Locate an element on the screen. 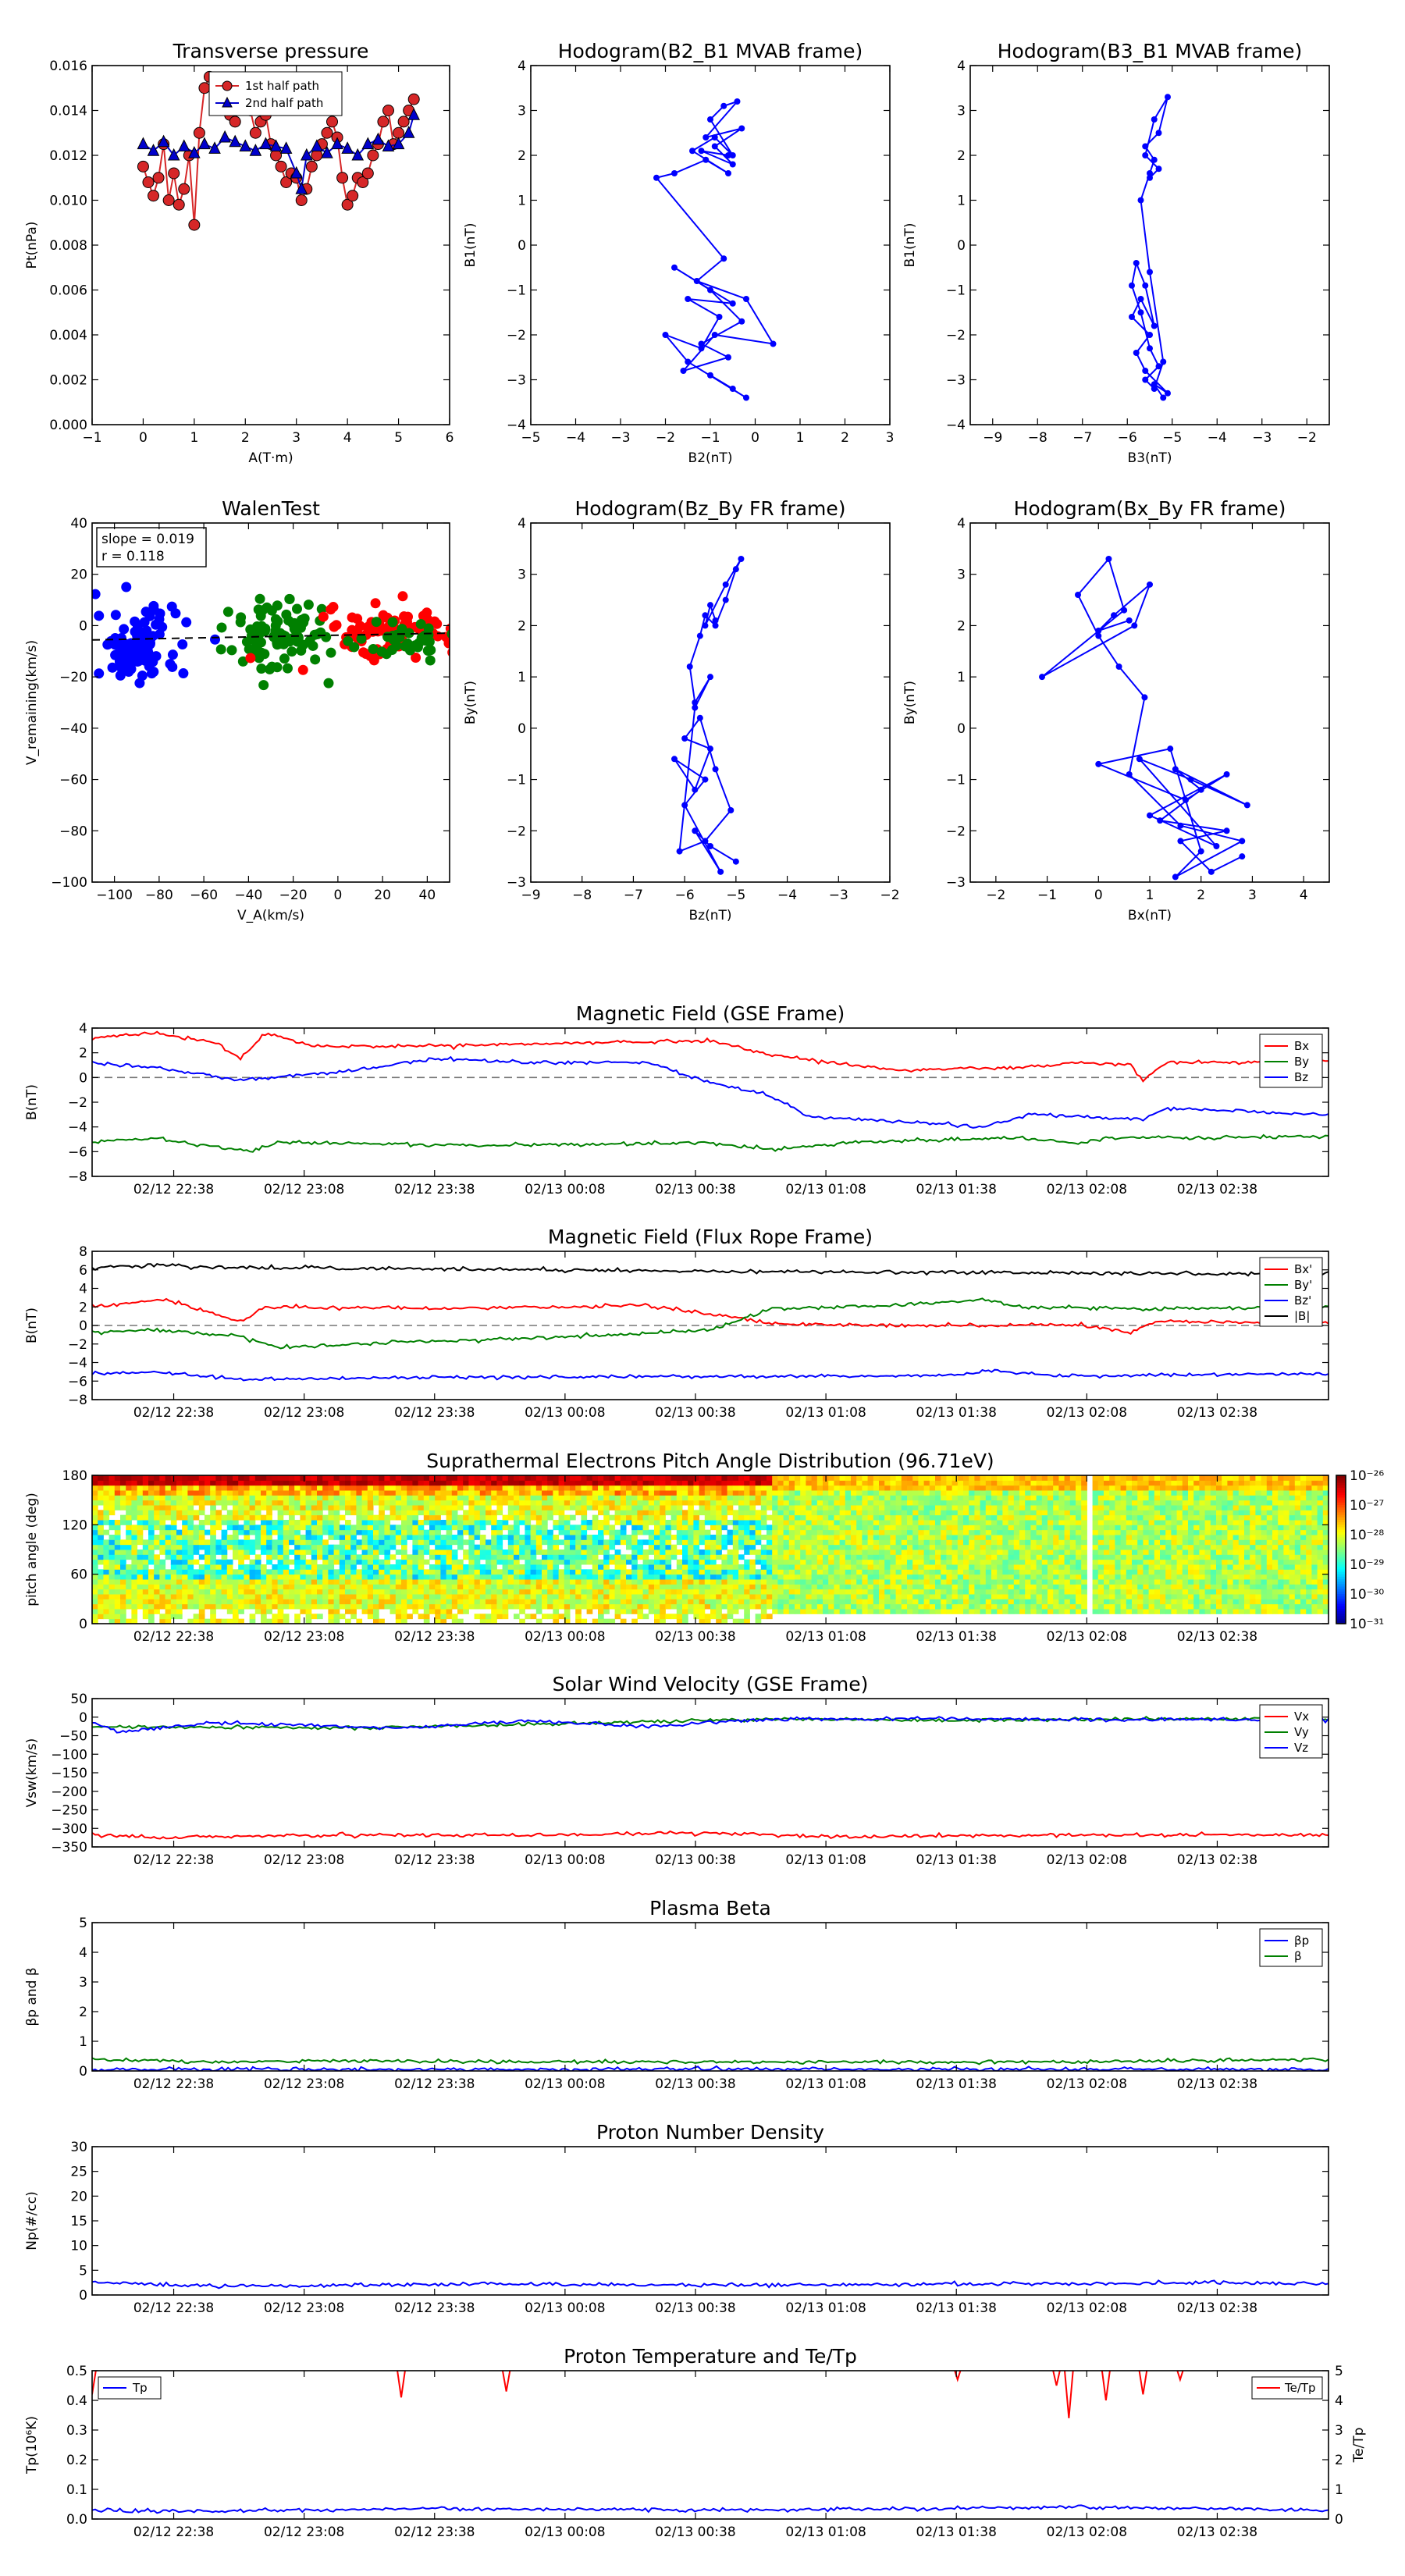 This screenshot has width=1405, height=2576. x-tick-label: 02/13 02:38 is located at coordinates (1217, 1413).